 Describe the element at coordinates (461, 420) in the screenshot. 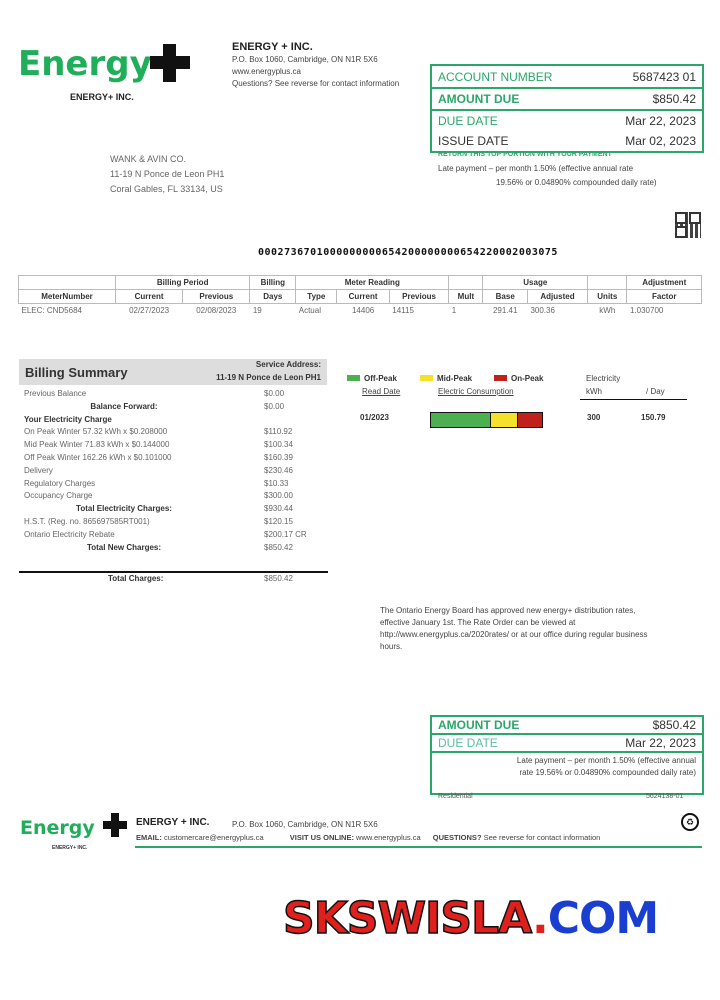

I see `consumption-segment-off-peak` at that location.